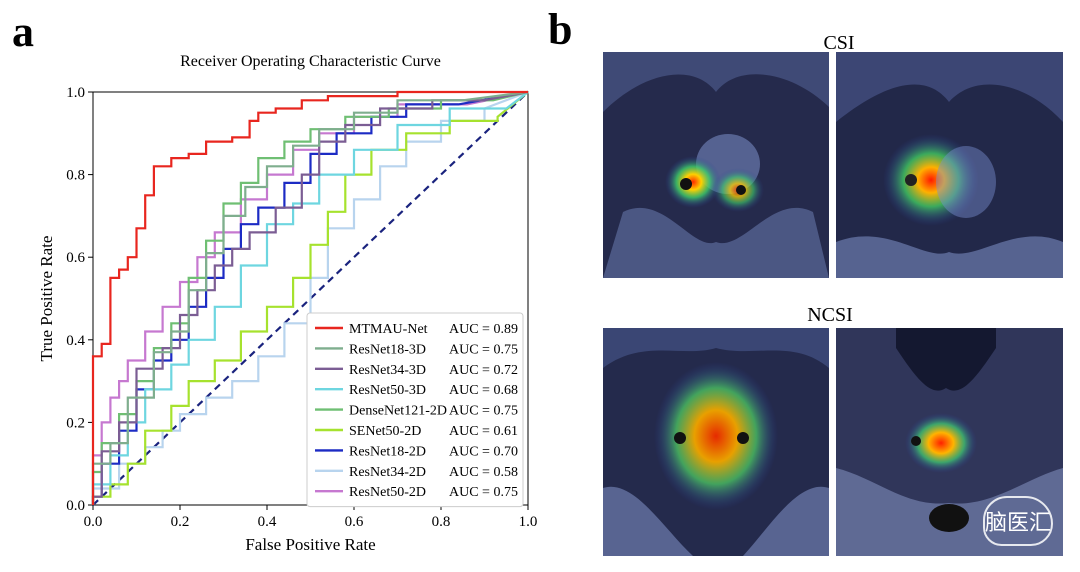  What do you see at coordinates (483, 472) in the screenshot?
I see `legend-auc: AUC = 0.58` at bounding box center [483, 472].